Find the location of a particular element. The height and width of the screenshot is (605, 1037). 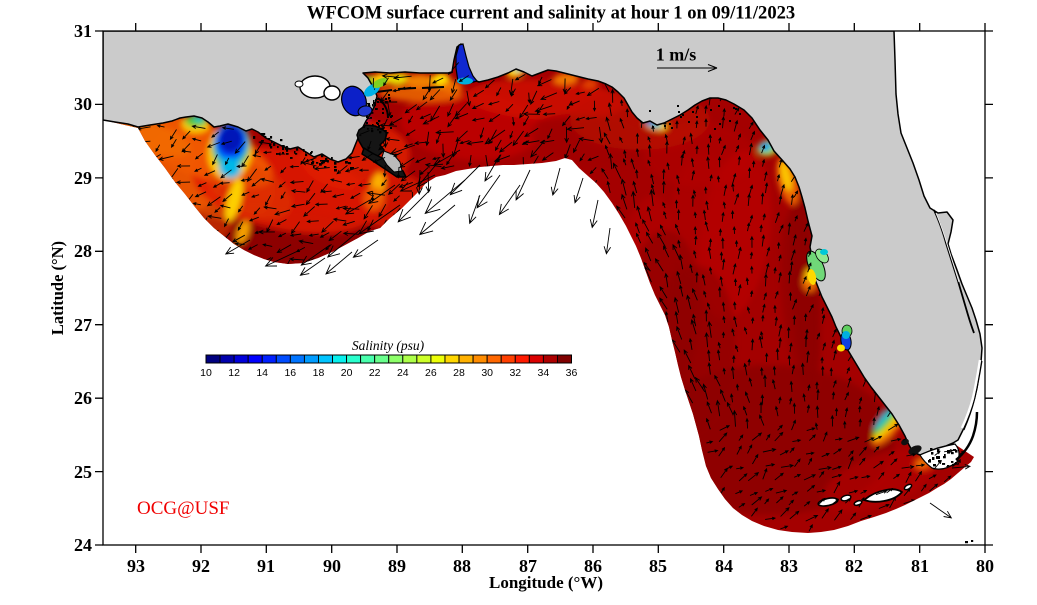

svg-text: 88 is located at coordinates (462, 566).